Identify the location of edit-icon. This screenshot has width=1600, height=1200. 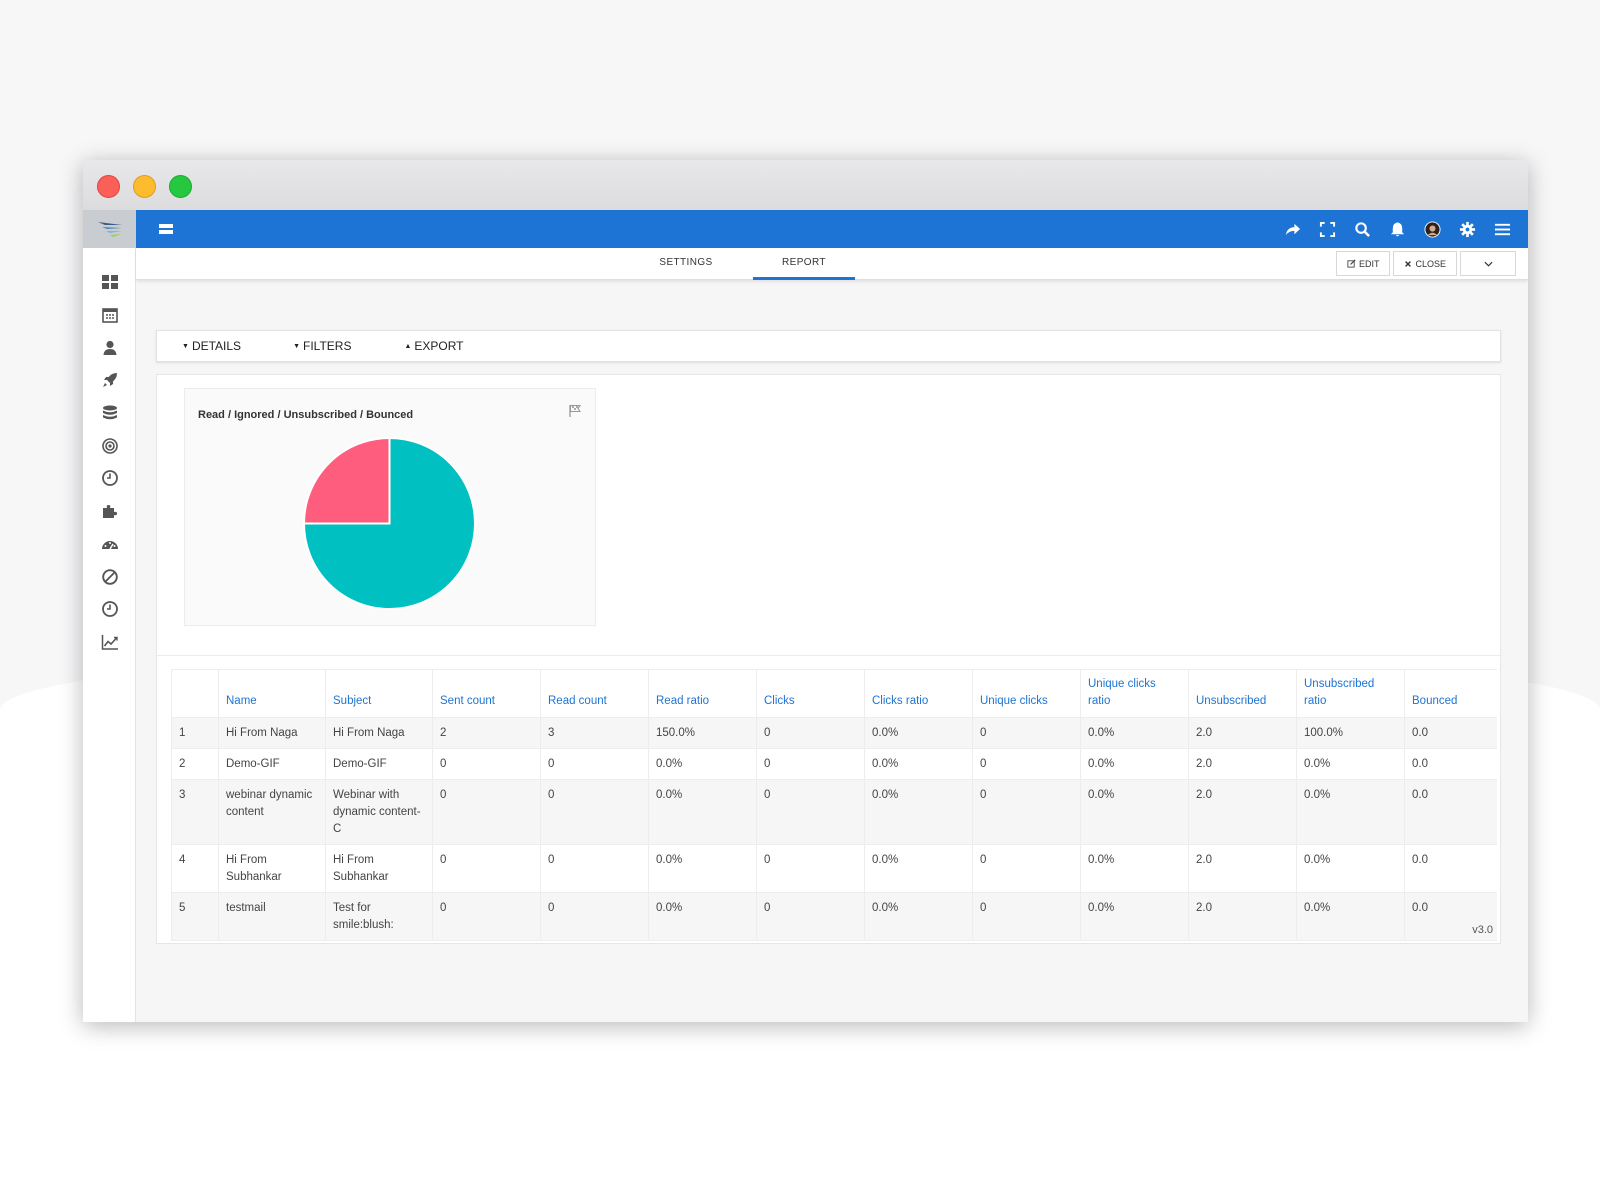
(1351, 263).